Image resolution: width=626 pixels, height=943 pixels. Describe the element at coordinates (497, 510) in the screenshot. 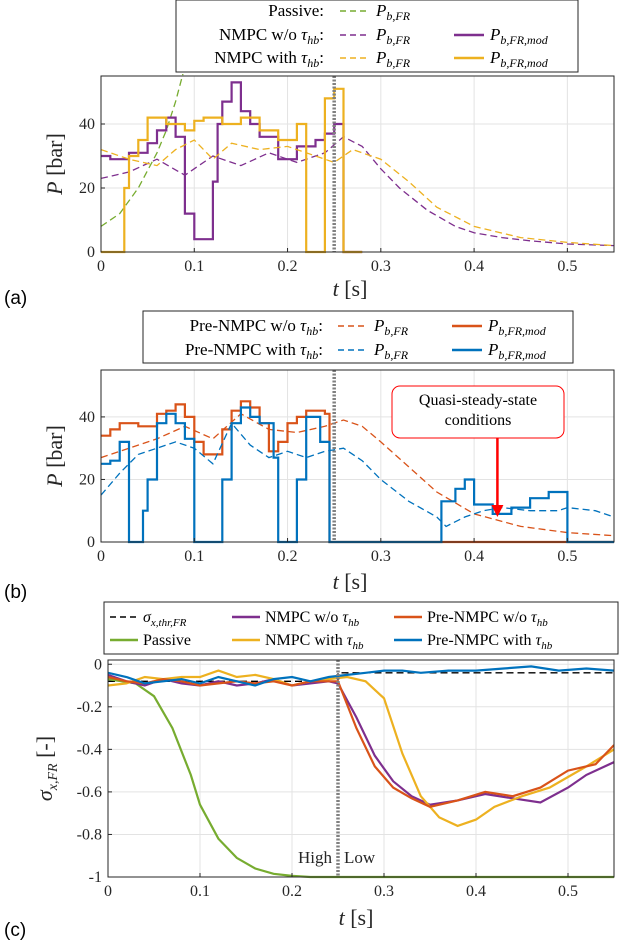

I see `annotation-arrow-head` at that location.